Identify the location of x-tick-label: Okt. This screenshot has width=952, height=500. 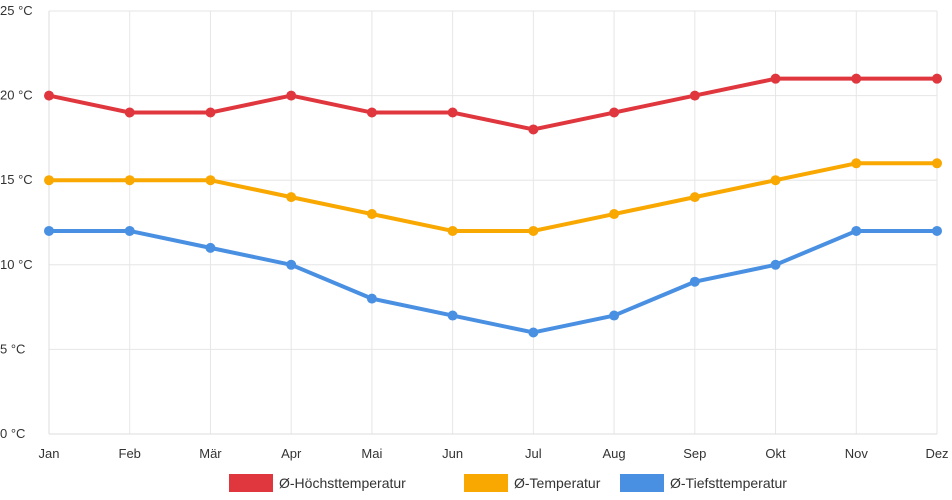
(775, 453).